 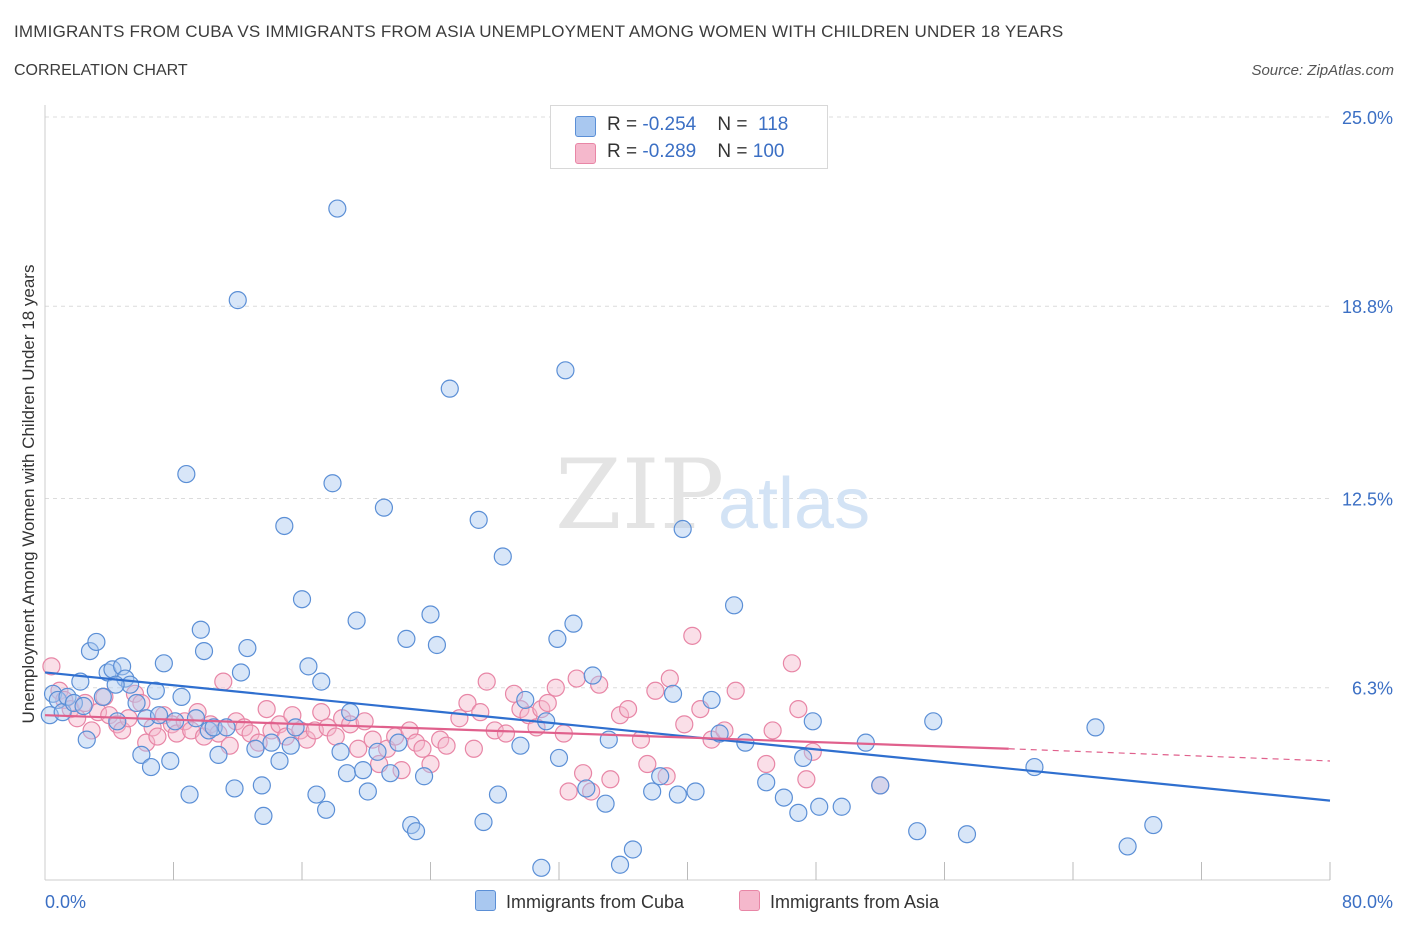 What do you see at coordinates (1322, 70) in the screenshot?
I see `source-credit: Source: ZipAtlas.com` at bounding box center [1322, 70].